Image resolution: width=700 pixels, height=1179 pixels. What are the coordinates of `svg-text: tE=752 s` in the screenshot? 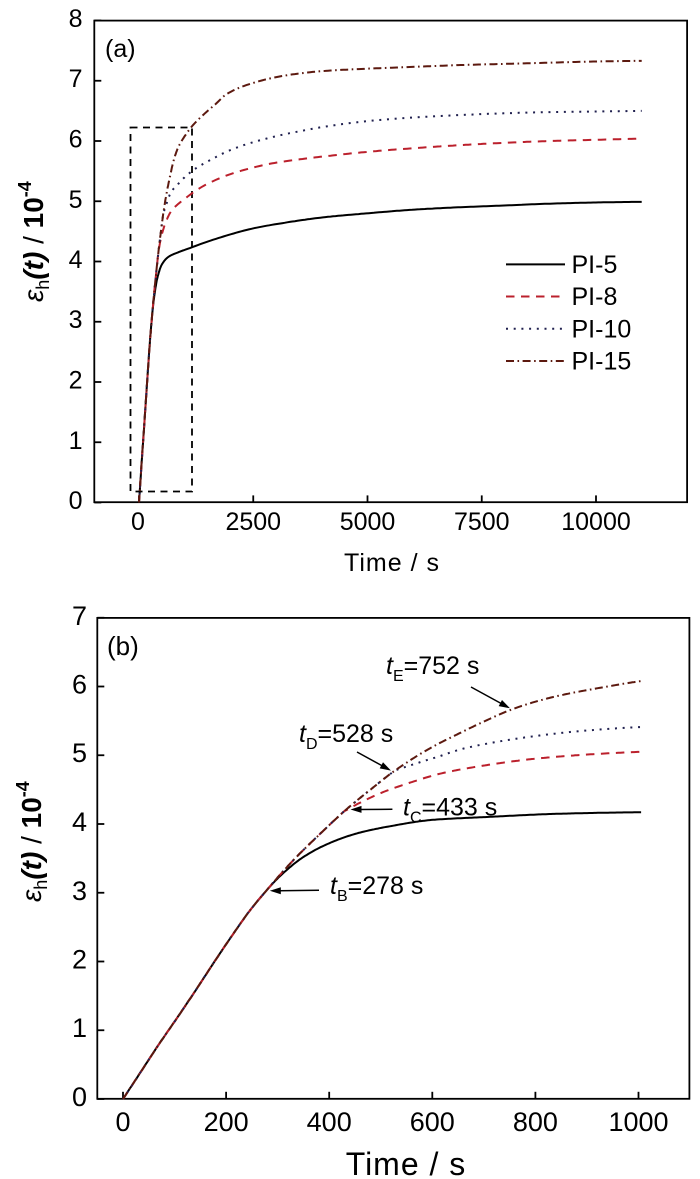 It's located at (432, 668).